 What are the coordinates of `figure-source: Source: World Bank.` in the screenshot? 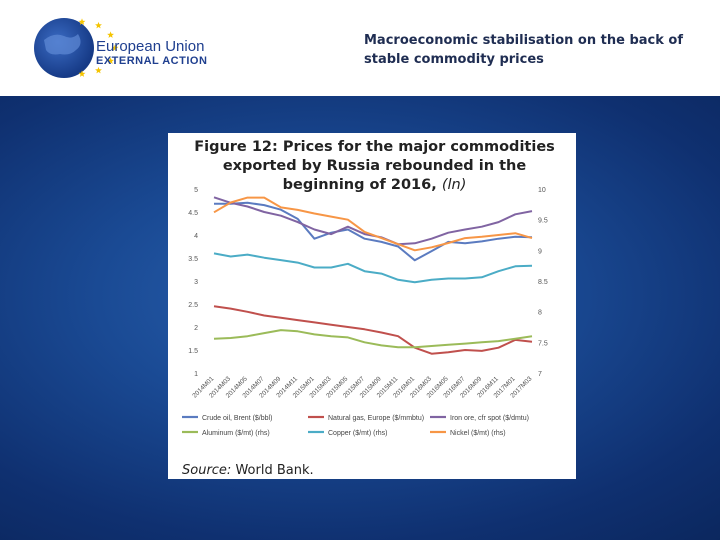 It's located at (248, 470).